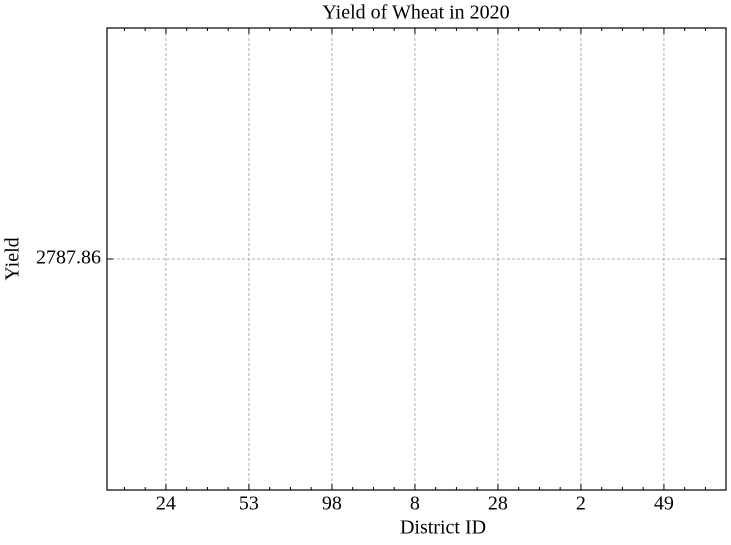  What do you see at coordinates (581, 504) in the screenshot?
I see `x-tick-label: 2` at bounding box center [581, 504].